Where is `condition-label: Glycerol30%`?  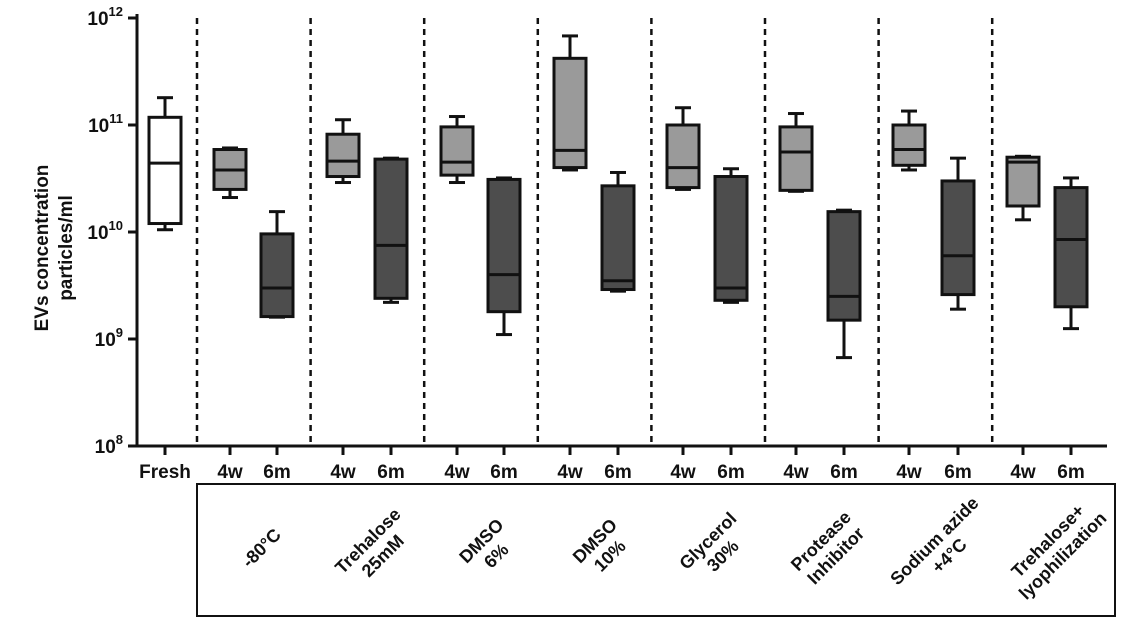 condition-label: Glycerol30% is located at coordinates (715, 548).